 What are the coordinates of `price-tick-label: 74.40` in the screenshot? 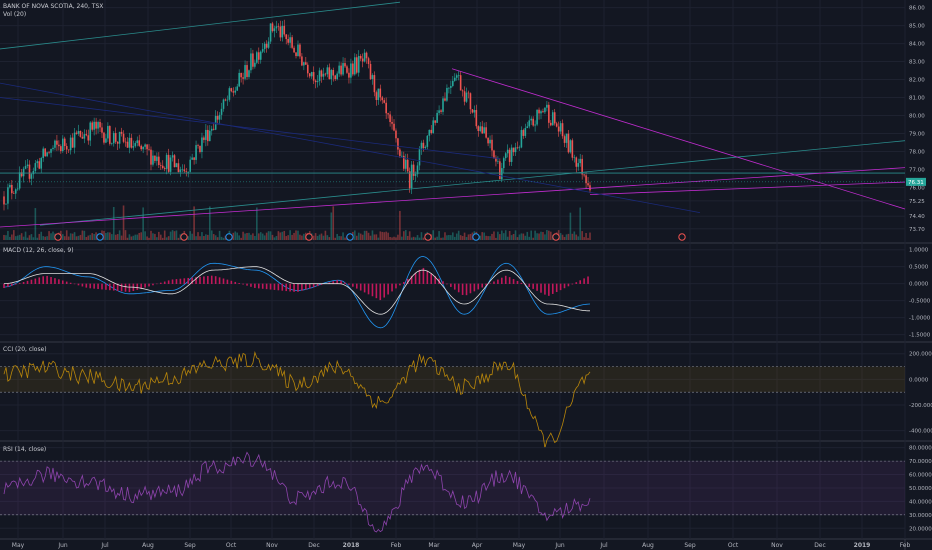 It's located at (917, 217).